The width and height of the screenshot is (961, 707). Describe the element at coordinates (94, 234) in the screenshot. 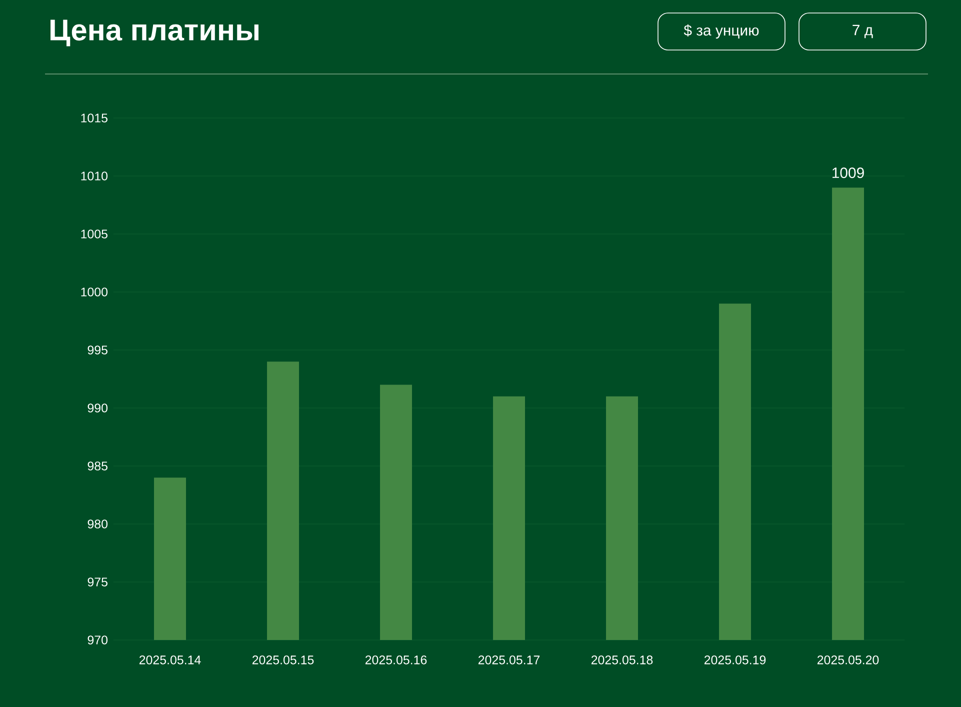

I see `y-tick-label: 1005` at that location.